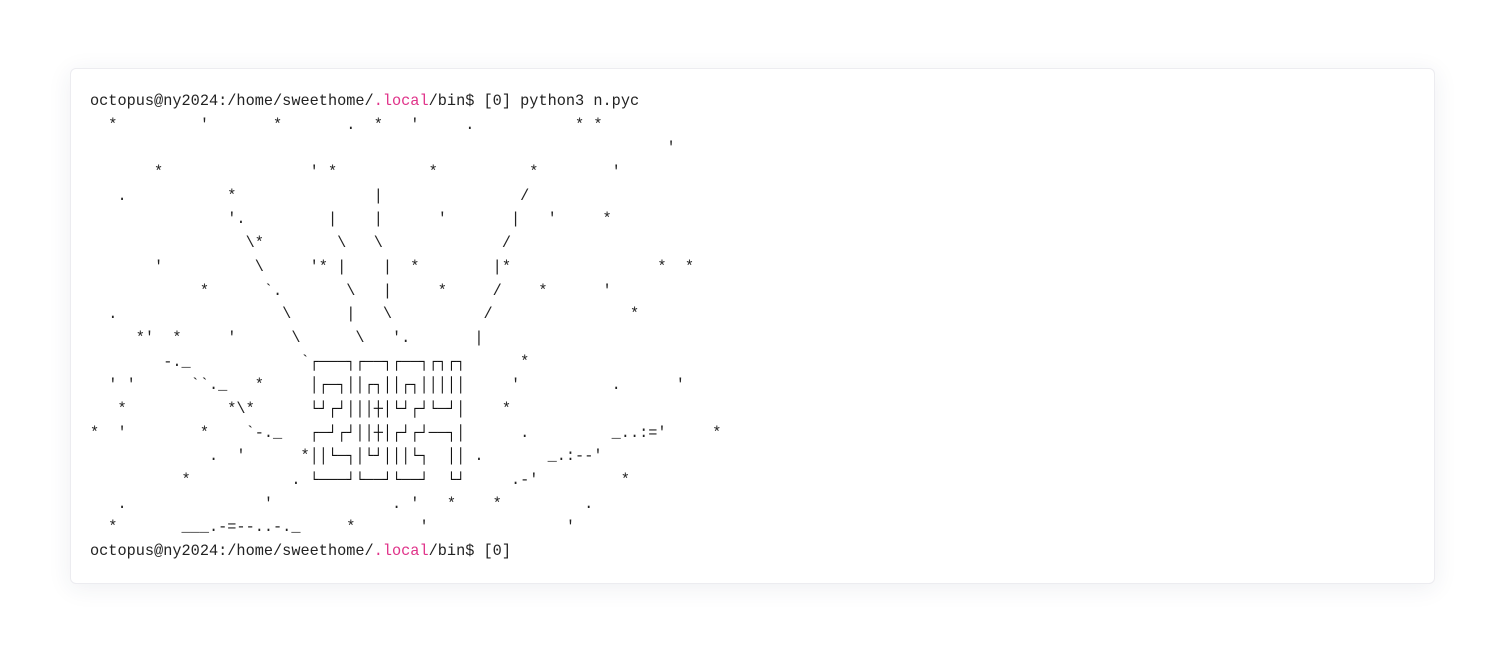 This screenshot has width=1506, height=657. Describe the element at coordinates (387, 408) in the screenshot. I see `year-logo-row: └┘┌┘│││┼│└┘┌┘└─┘│` at that location.